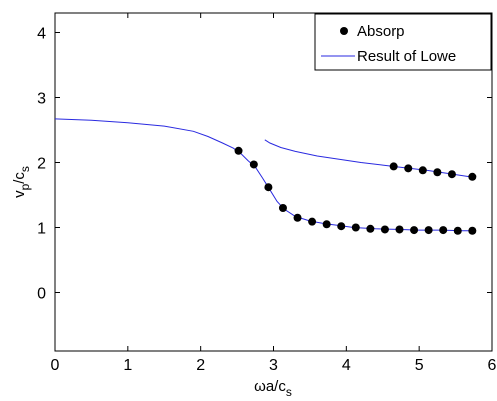  I want to click on legend: Absorp Result of Lowe, so click(403, 42).